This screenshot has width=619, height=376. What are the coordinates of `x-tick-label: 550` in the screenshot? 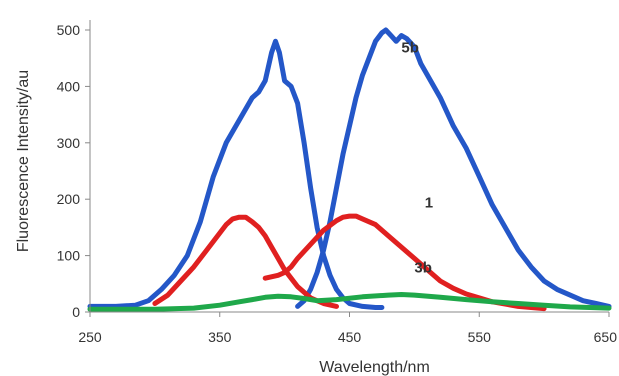 It's located at (480, 337).